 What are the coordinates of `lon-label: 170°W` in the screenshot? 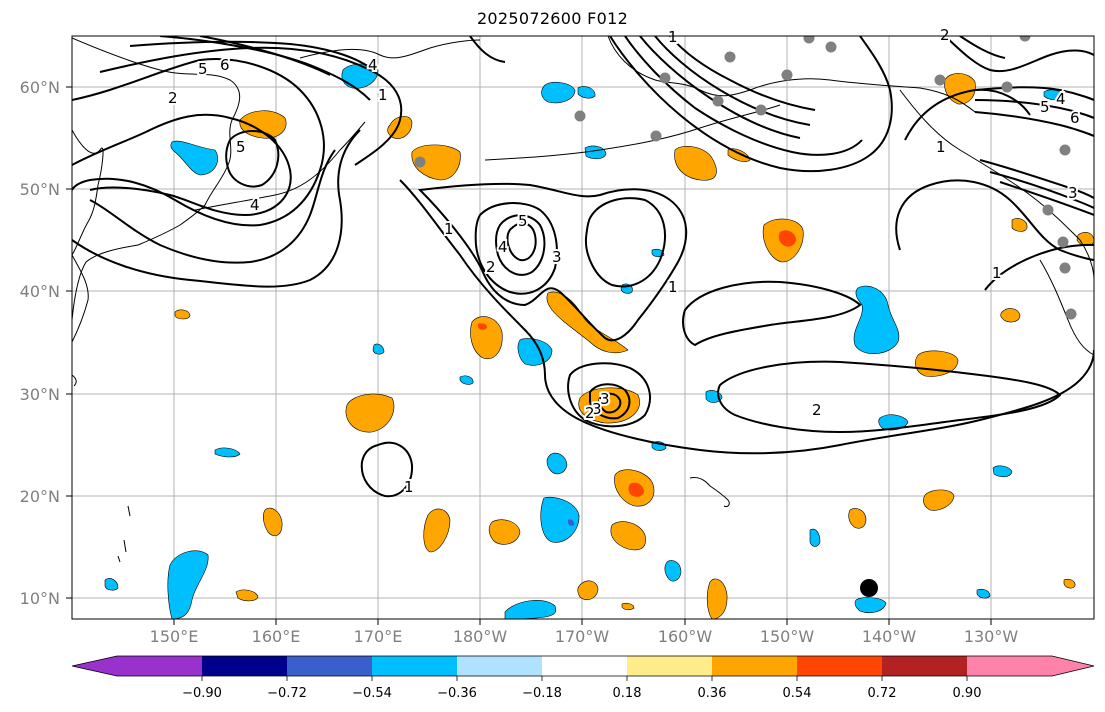 It's located at (582, 636).